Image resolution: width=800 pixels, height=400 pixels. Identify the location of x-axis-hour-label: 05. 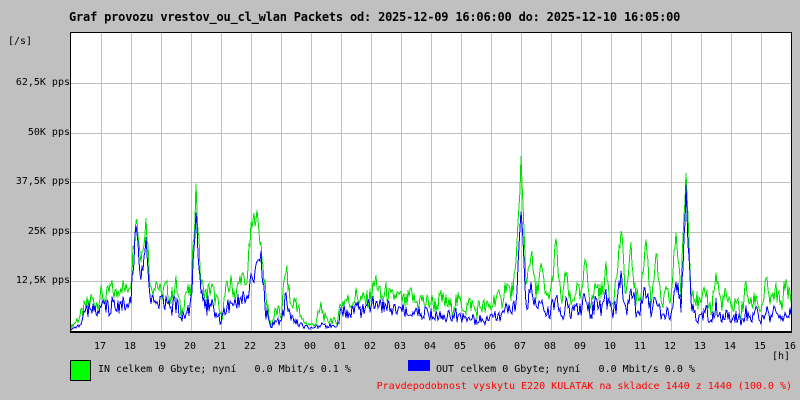
(460, 346).